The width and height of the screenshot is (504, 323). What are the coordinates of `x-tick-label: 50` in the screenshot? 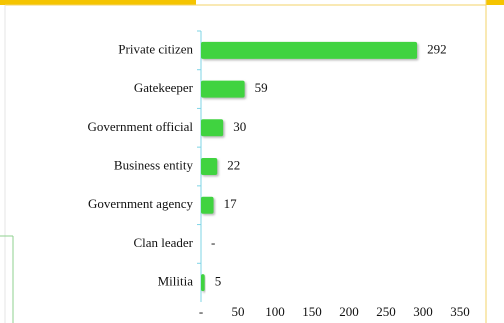 It's located at (238, 311).